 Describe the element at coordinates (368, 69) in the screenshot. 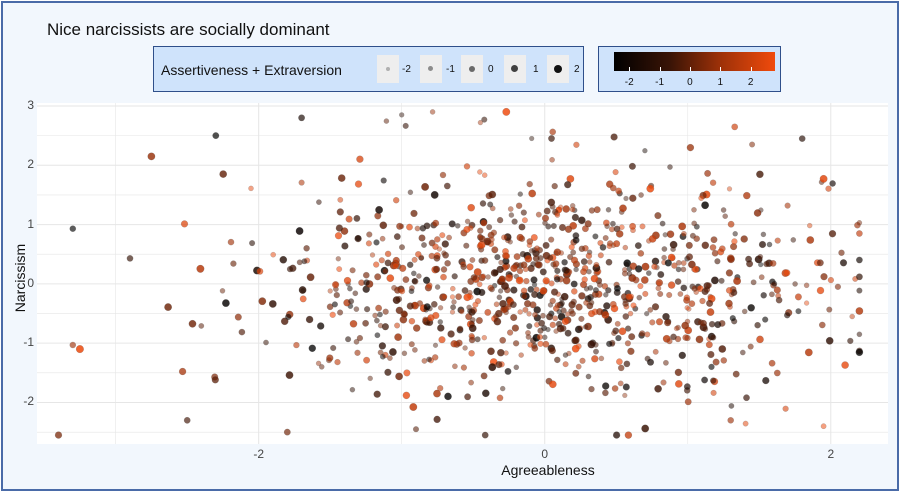

I see `size-legend: Assertiveness + Extraversion -2 -1 0 1 2` at that location.